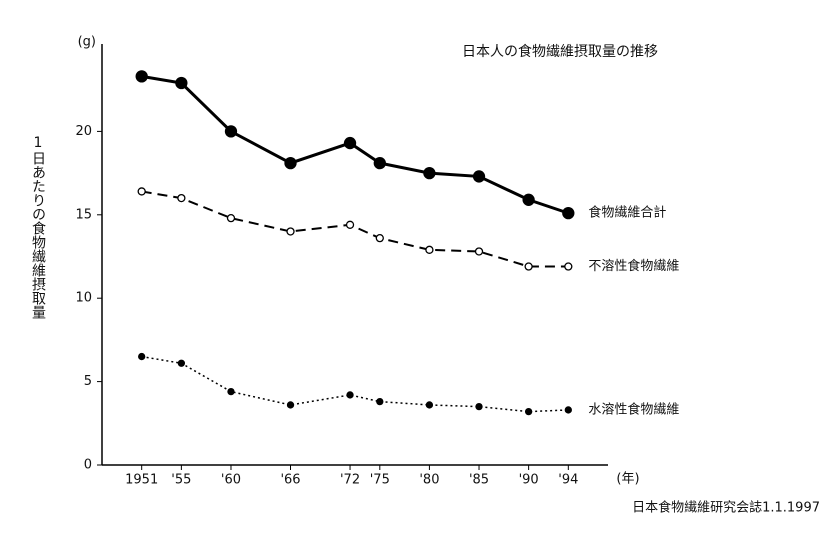 The image size is (840, 536). What do you see at coordinates (83, 214) in the screenshot?
I see `y-tick-label: 15` at bounding box center [83, 214].